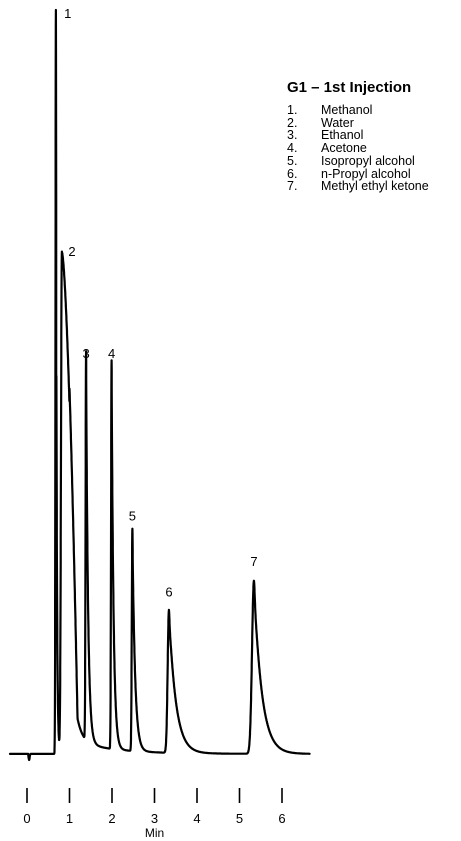 The image size is (461, 841). I want to click on legend-item: 6. n-Propyl alcohol, so click(358, 173).